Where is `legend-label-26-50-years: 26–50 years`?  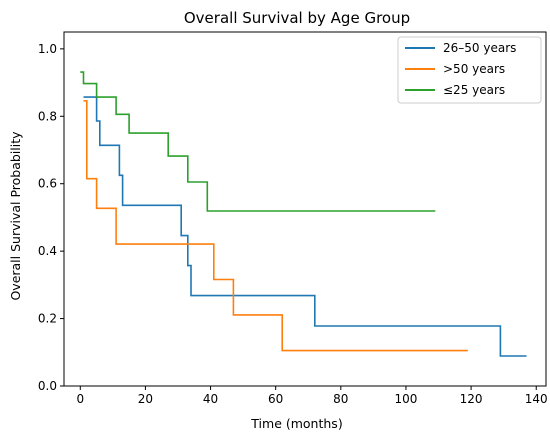
legend-label-26-50-years: 26–50 years is located at coordinates (479, 48).